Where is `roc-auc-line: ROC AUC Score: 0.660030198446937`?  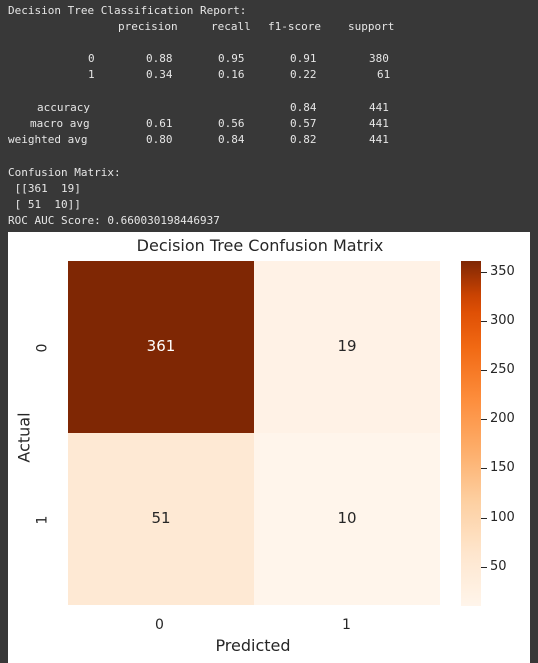 roc-auc-line: ROC AUC Score: 0.660030198446937 is located at coordinates (114, 220).